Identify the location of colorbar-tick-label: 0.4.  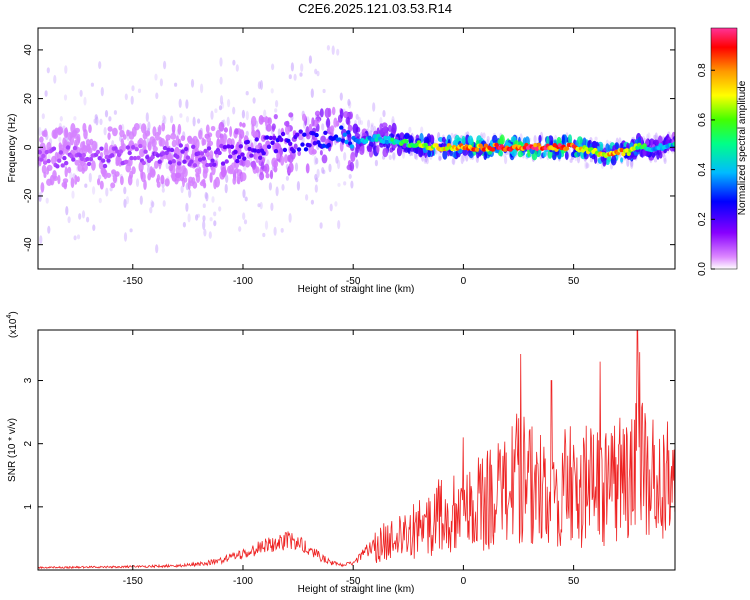
(702, 169).